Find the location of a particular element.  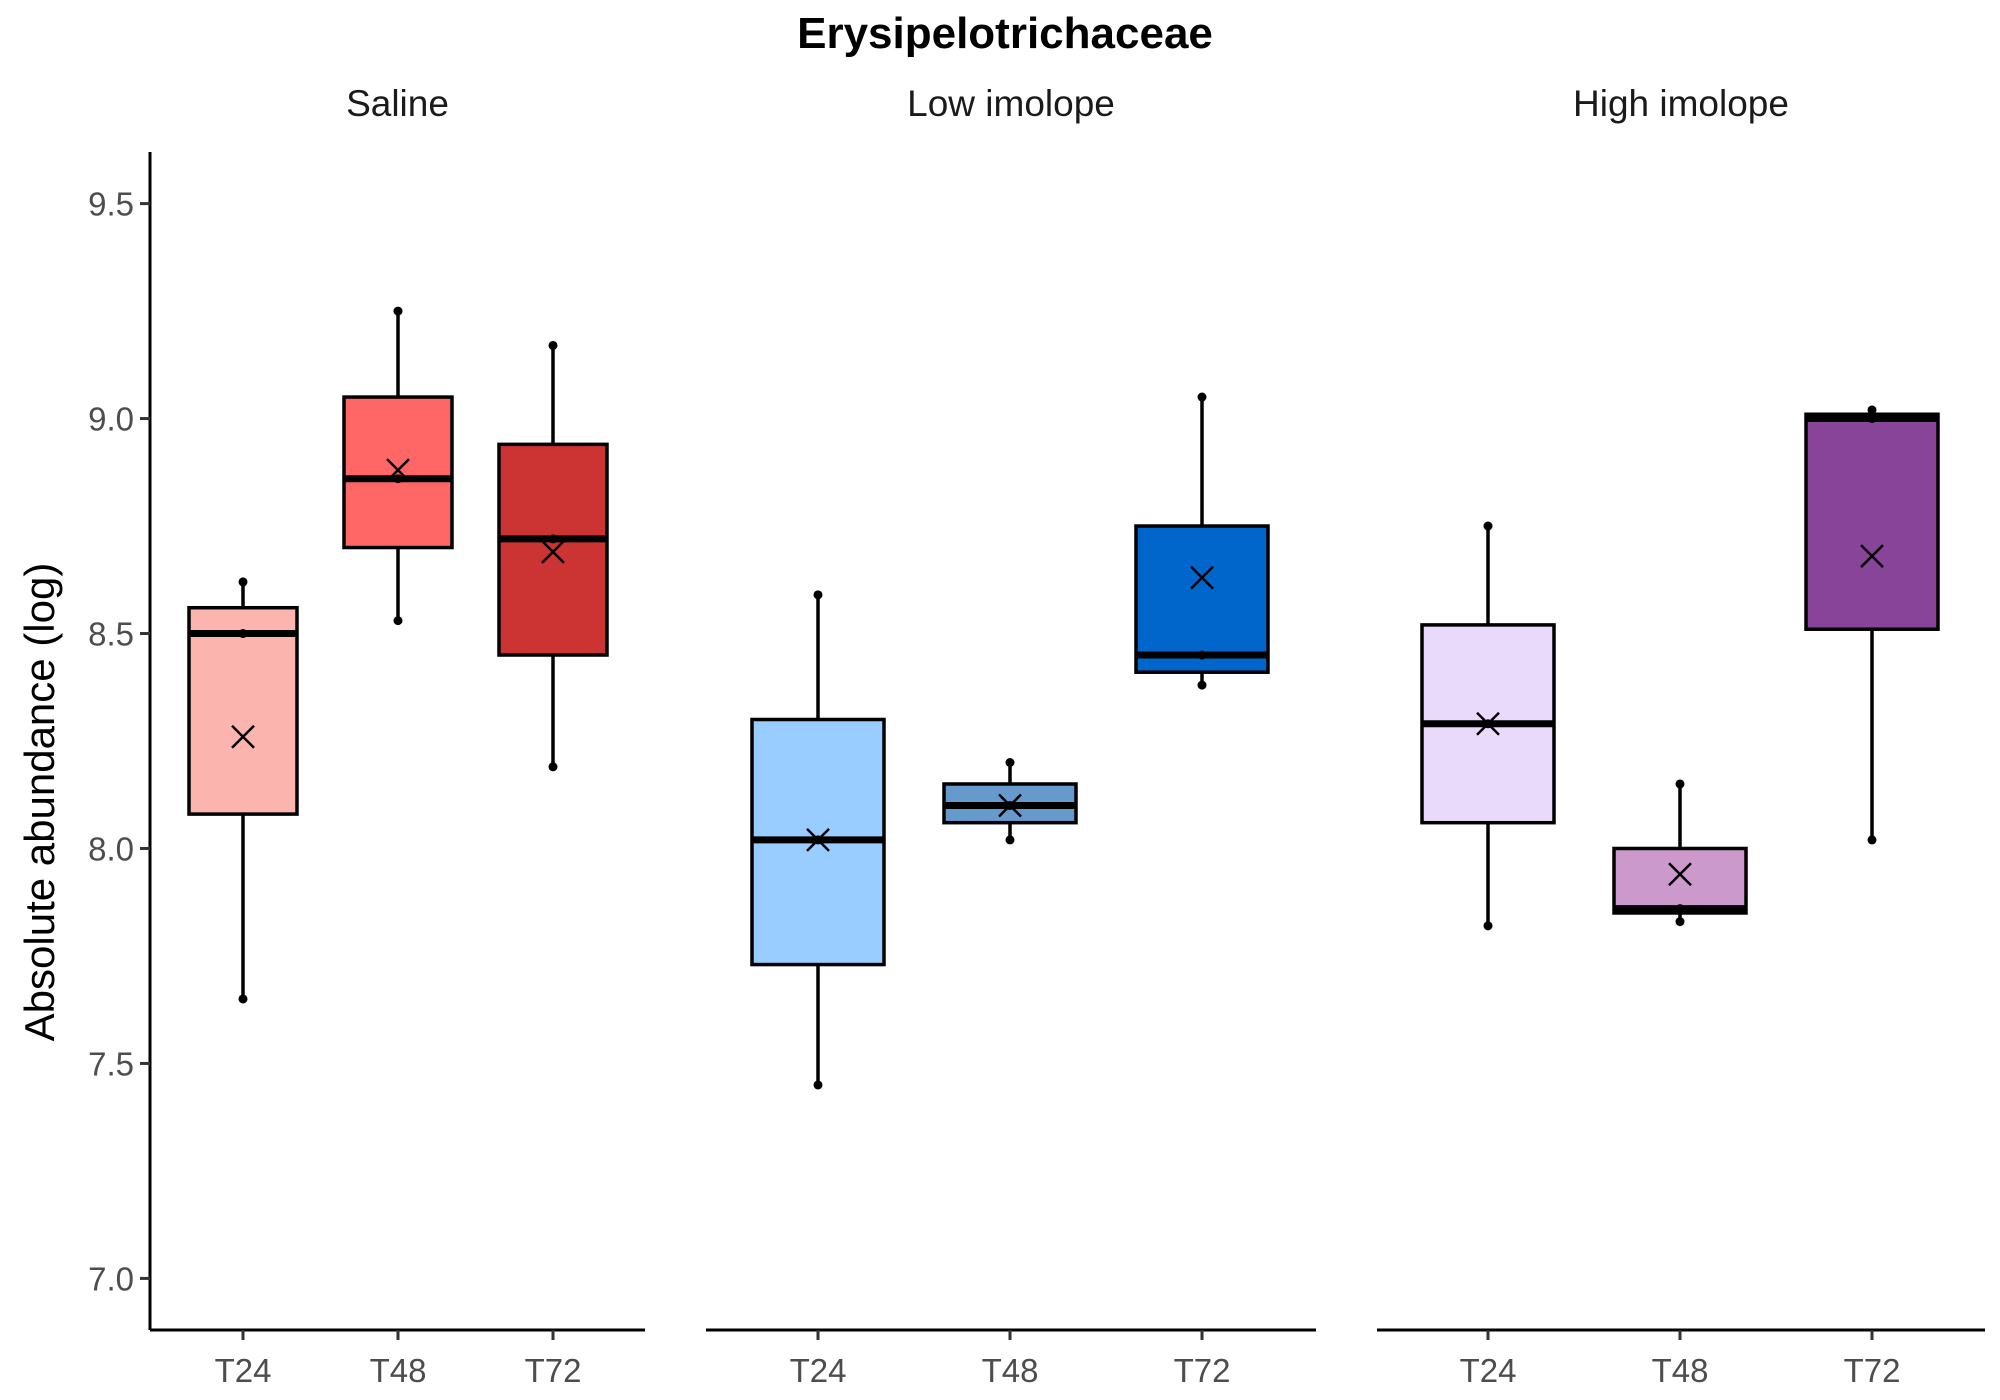

y-axis: 7.0 7.5 8.0 8.5 9.0 9.5 is located at coordinates (120, 741).